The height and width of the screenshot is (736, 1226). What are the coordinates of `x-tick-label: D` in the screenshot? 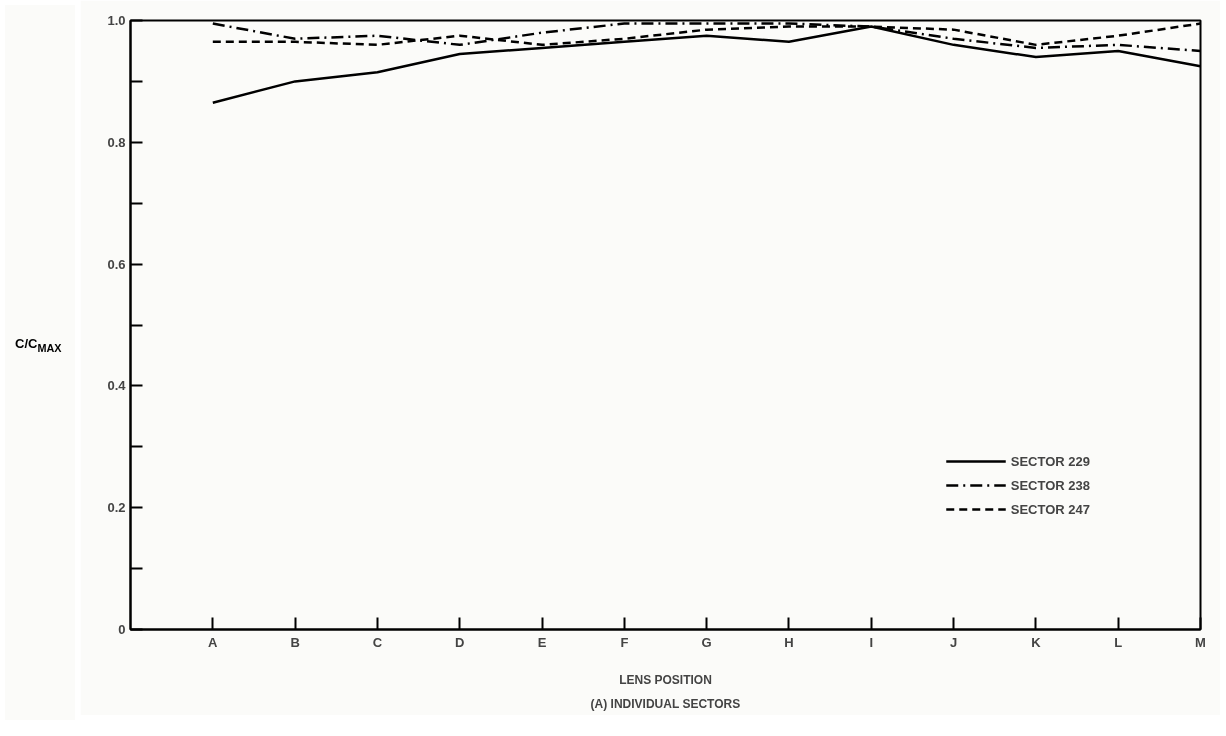 It's located at (460, 642).